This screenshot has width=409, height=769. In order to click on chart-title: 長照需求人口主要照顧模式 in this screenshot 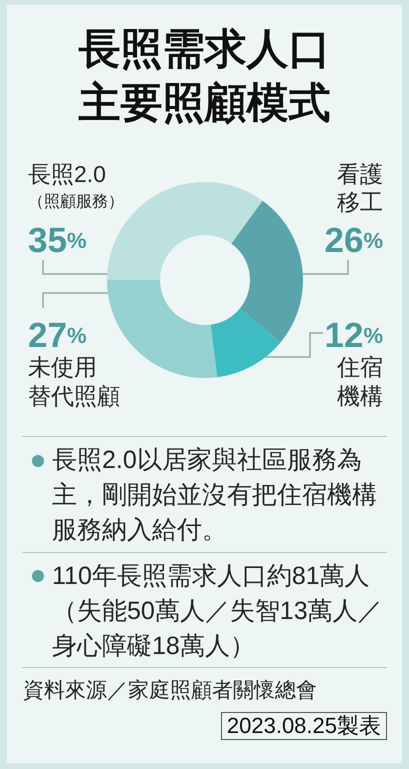, I will do `click(205, 76)`.